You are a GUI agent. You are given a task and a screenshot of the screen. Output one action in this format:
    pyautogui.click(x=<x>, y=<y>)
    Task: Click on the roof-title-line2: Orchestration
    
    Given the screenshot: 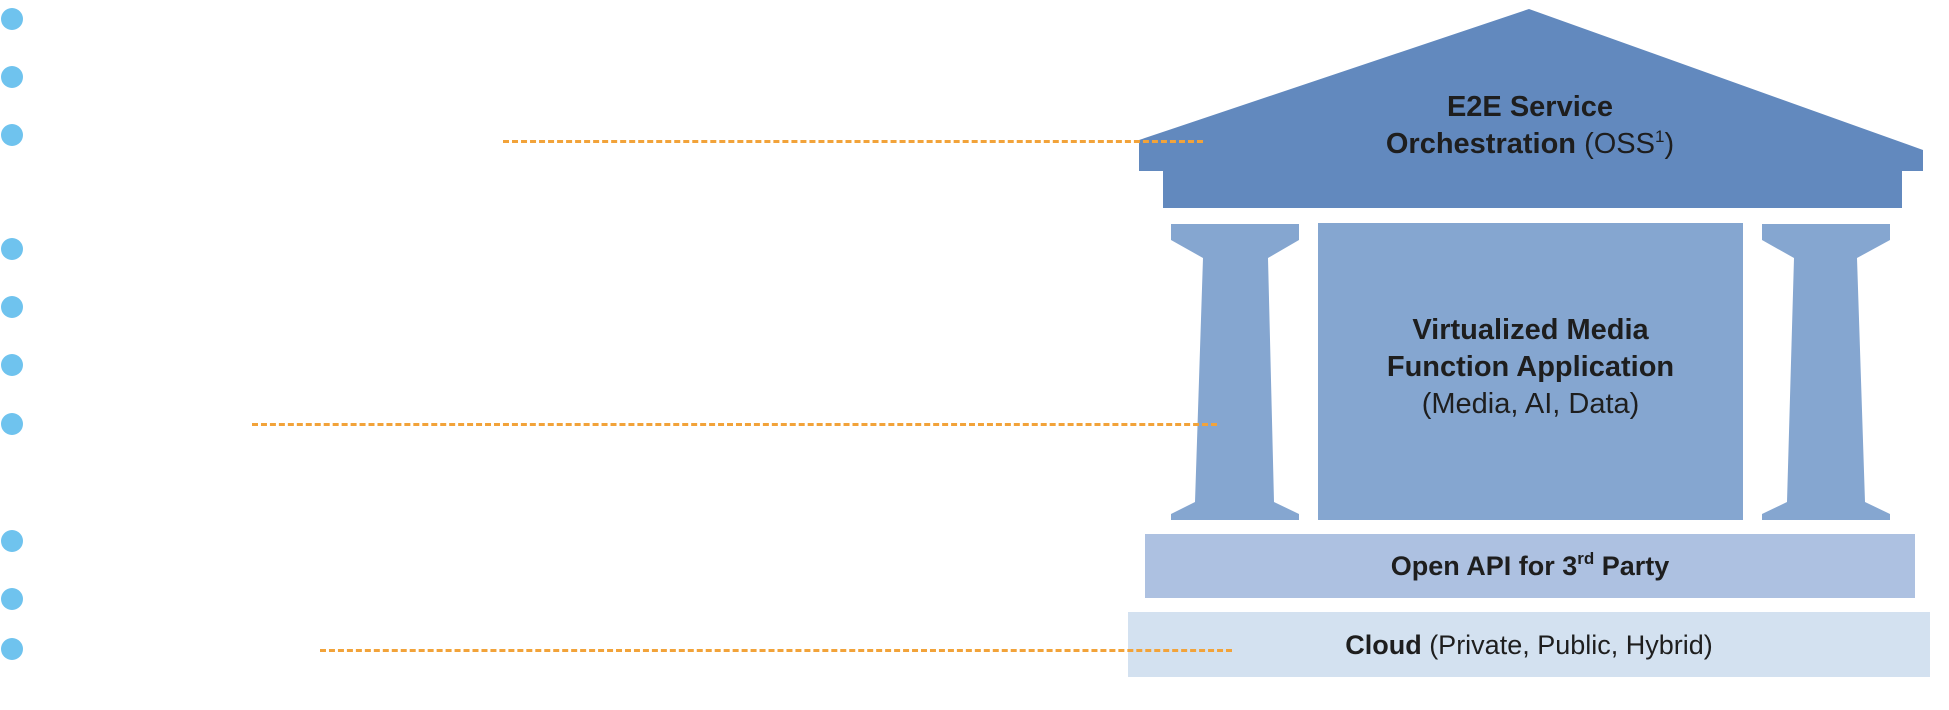 What is the action you would take?
    pyautogui.click(x=1481, y=144)
    